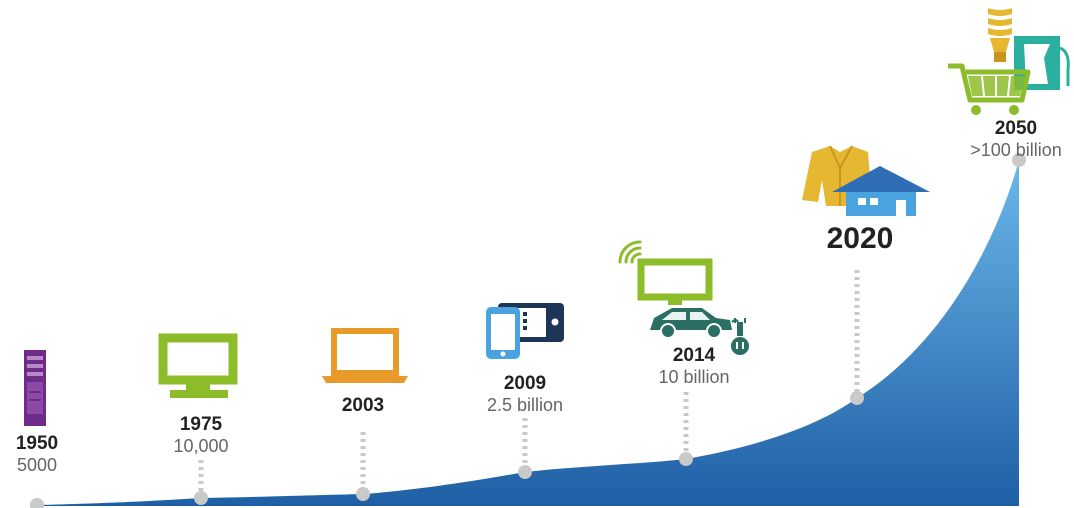 The height and width of the screenshot is (508, 1074). I want to click on milestone-marker-2009, so click(525, 472).